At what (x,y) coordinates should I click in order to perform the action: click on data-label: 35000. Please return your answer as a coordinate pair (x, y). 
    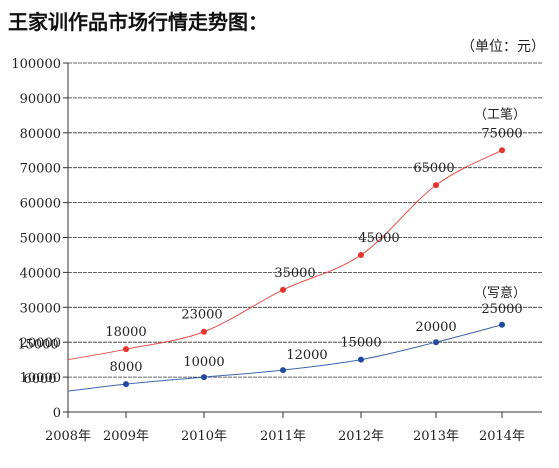
    Looking at the image, I should click on (294, 273).